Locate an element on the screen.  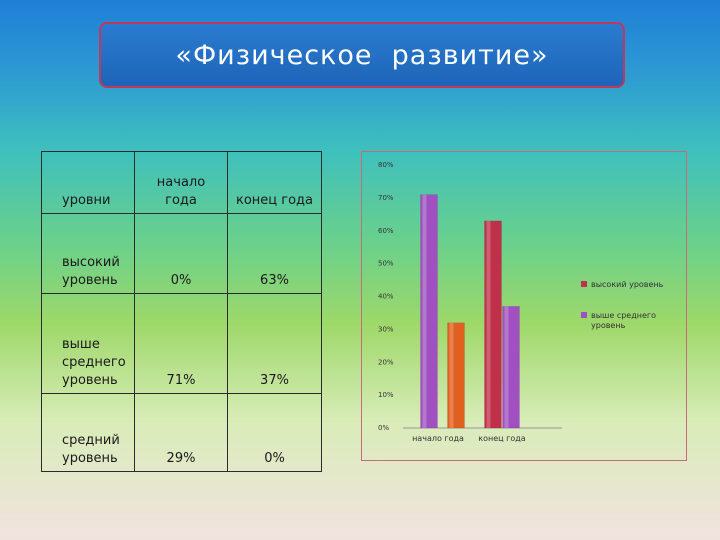
table-row: высокий уровень 0% 63% is located at coordinates (181, 253).